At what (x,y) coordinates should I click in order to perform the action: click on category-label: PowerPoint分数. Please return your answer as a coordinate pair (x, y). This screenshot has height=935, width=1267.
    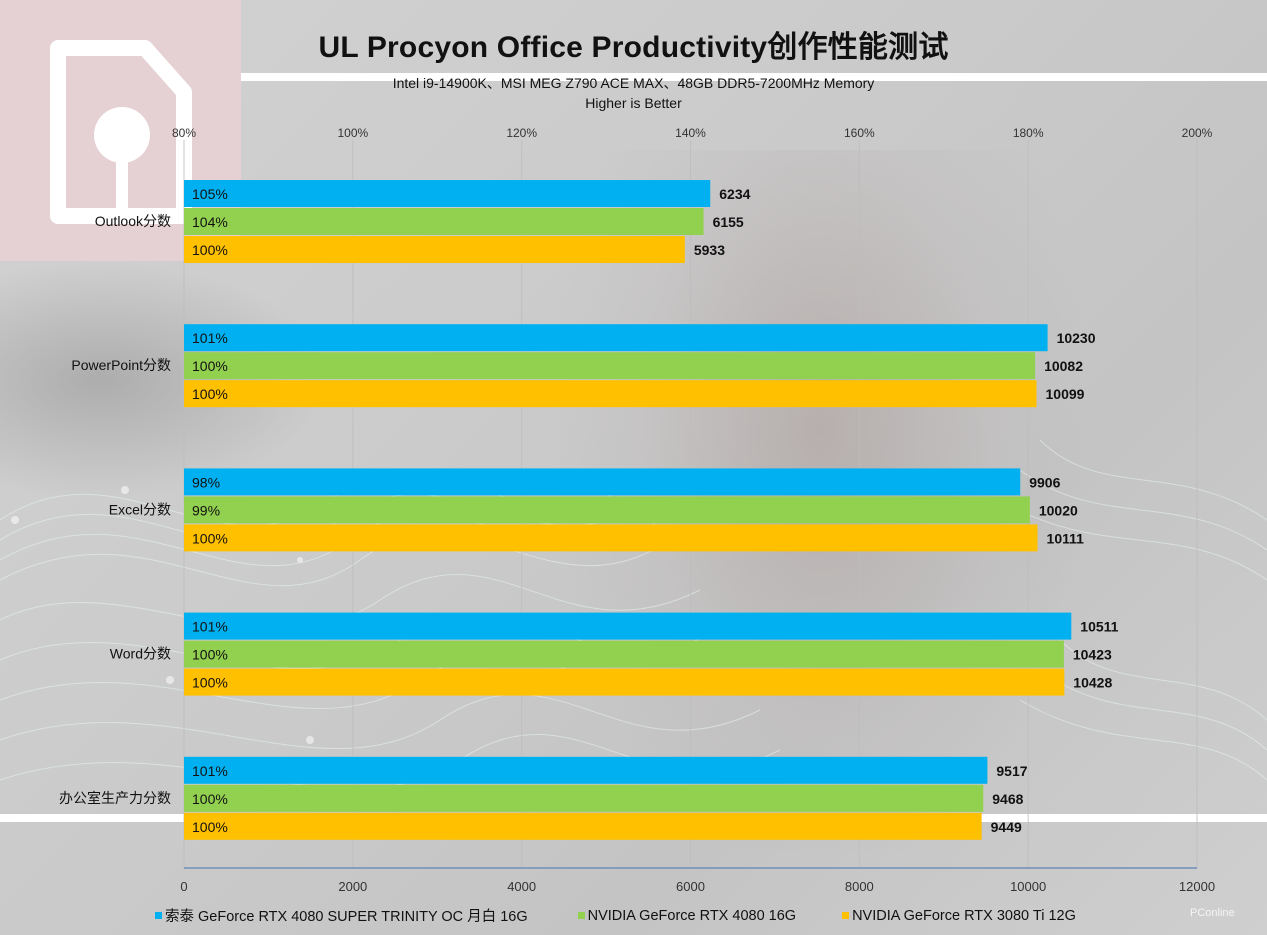
    Looking at the image, I should click on (121, 365).